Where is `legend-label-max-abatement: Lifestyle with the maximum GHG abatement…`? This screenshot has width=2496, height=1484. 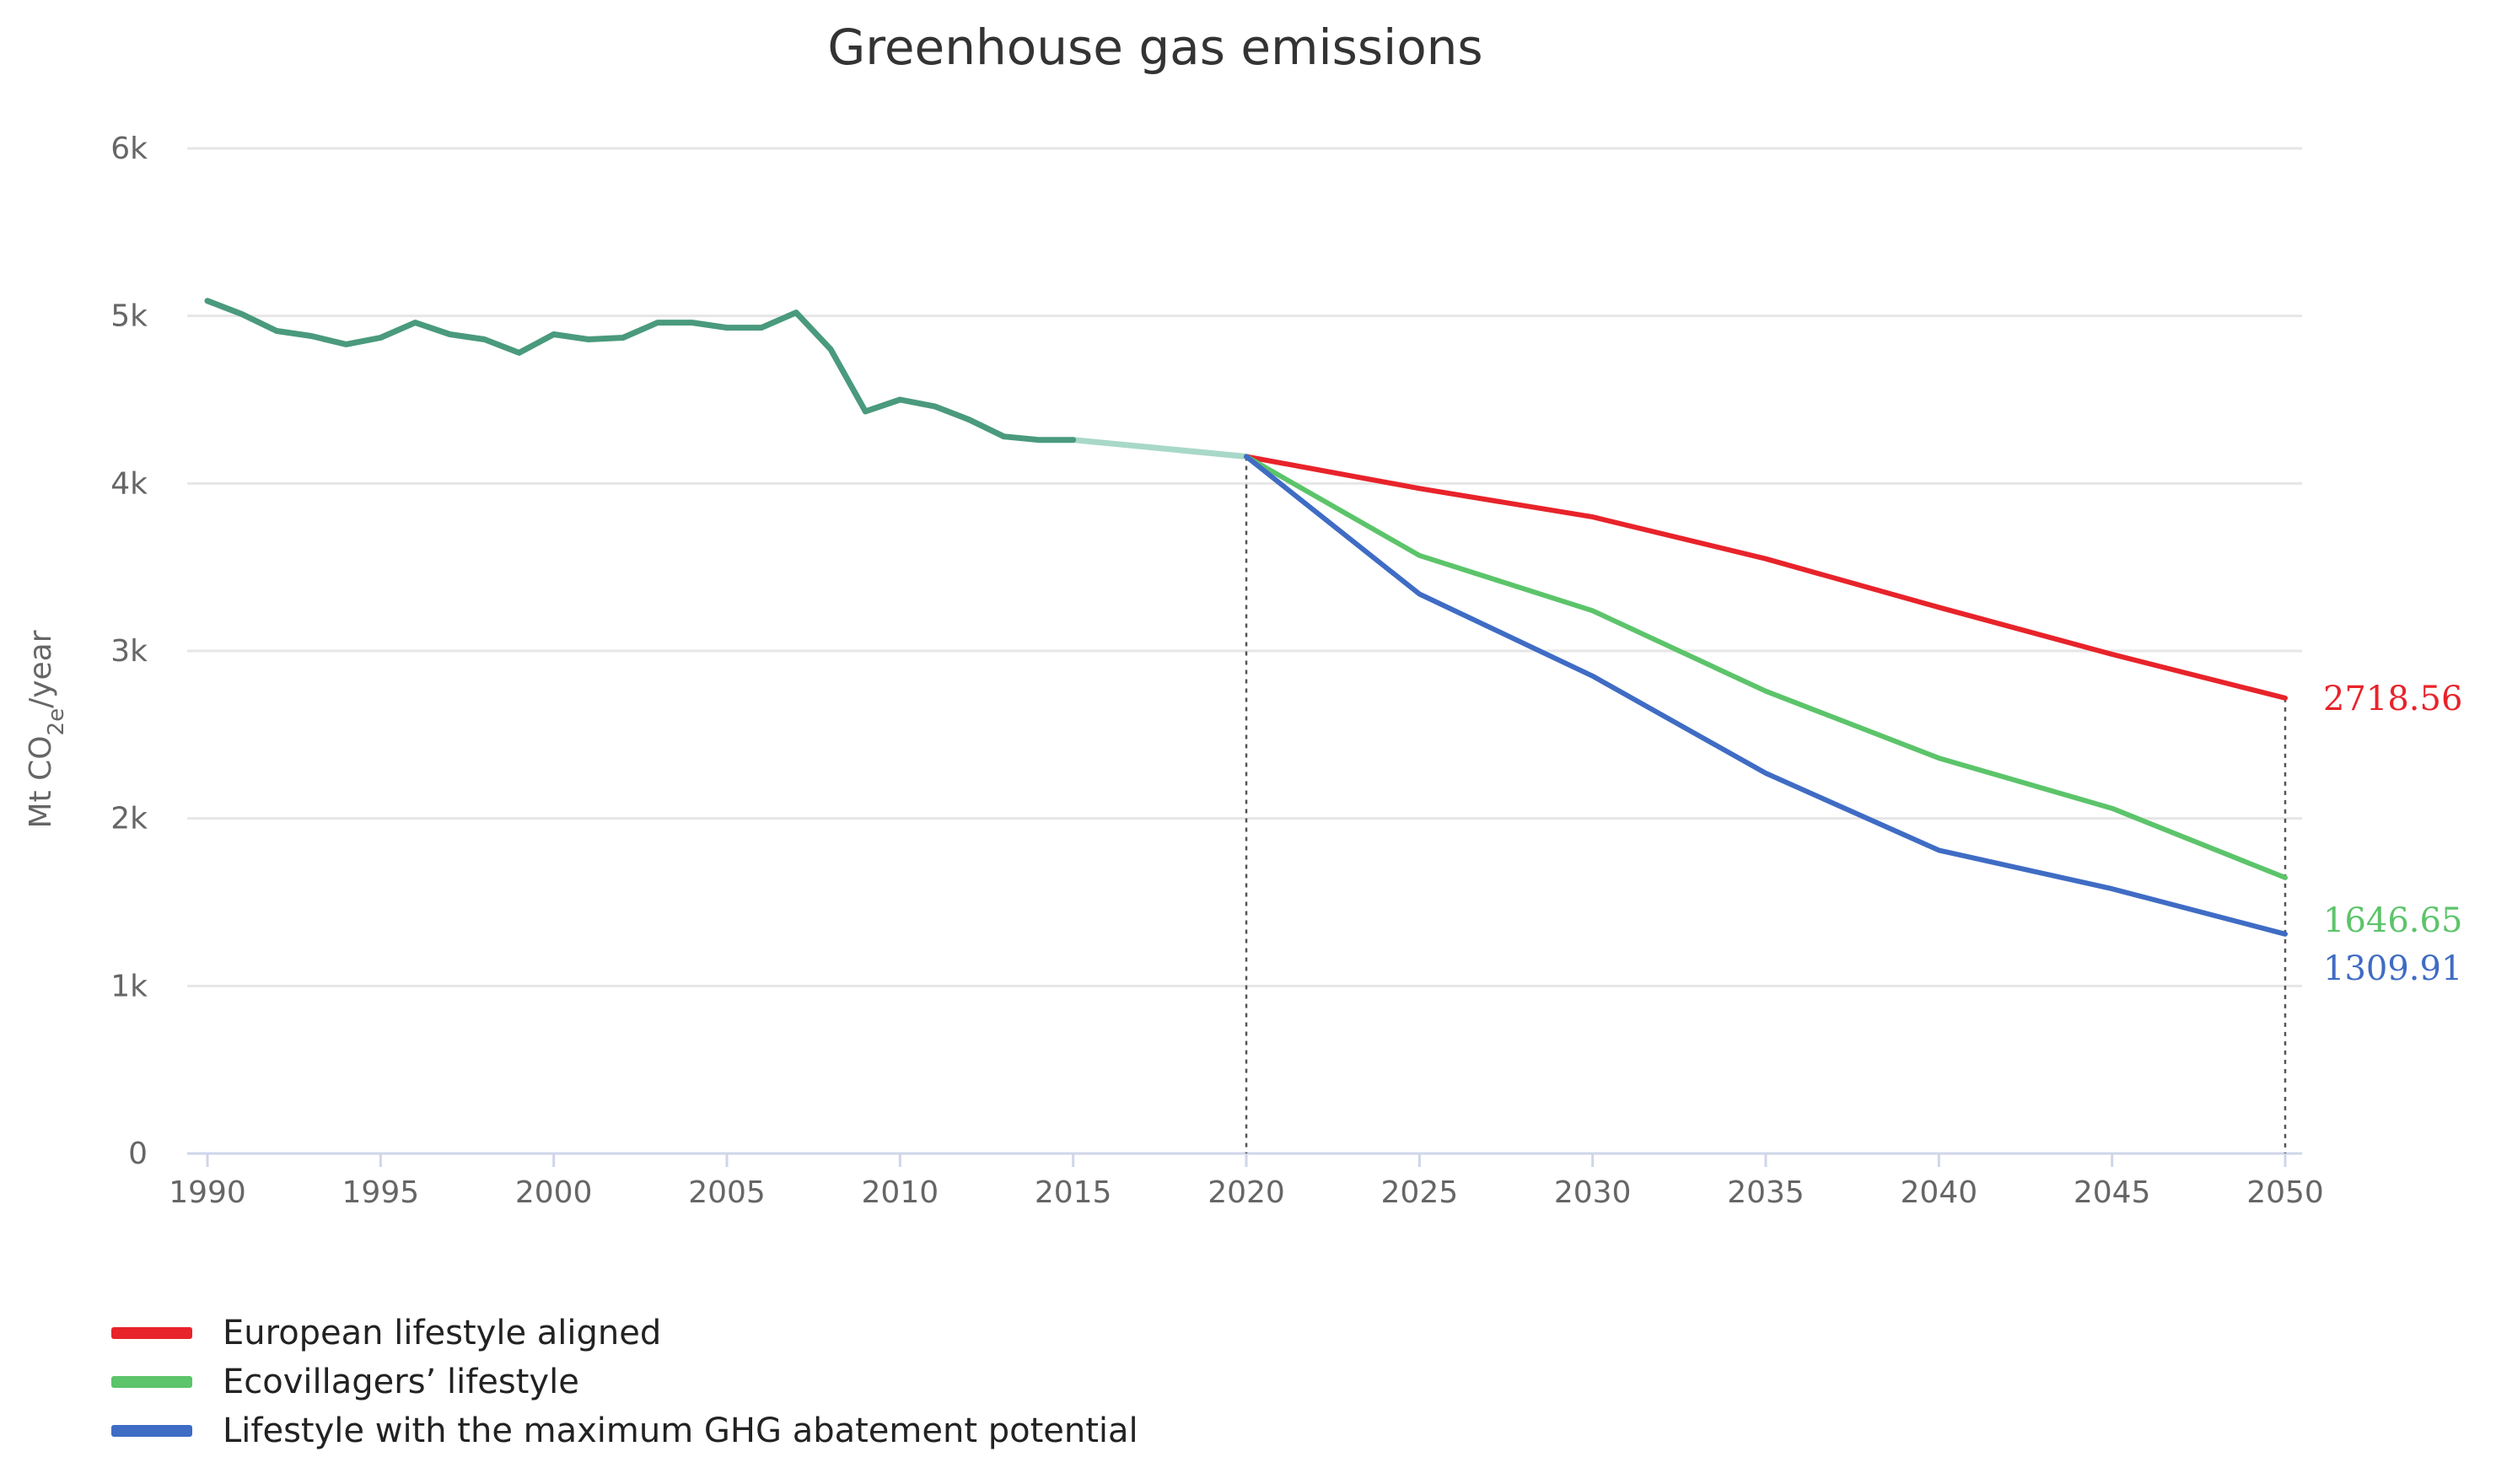 legend-label-max-abatement: Lifestyle with the maximum GHG abatement… is located at coordinates (680, 1430).